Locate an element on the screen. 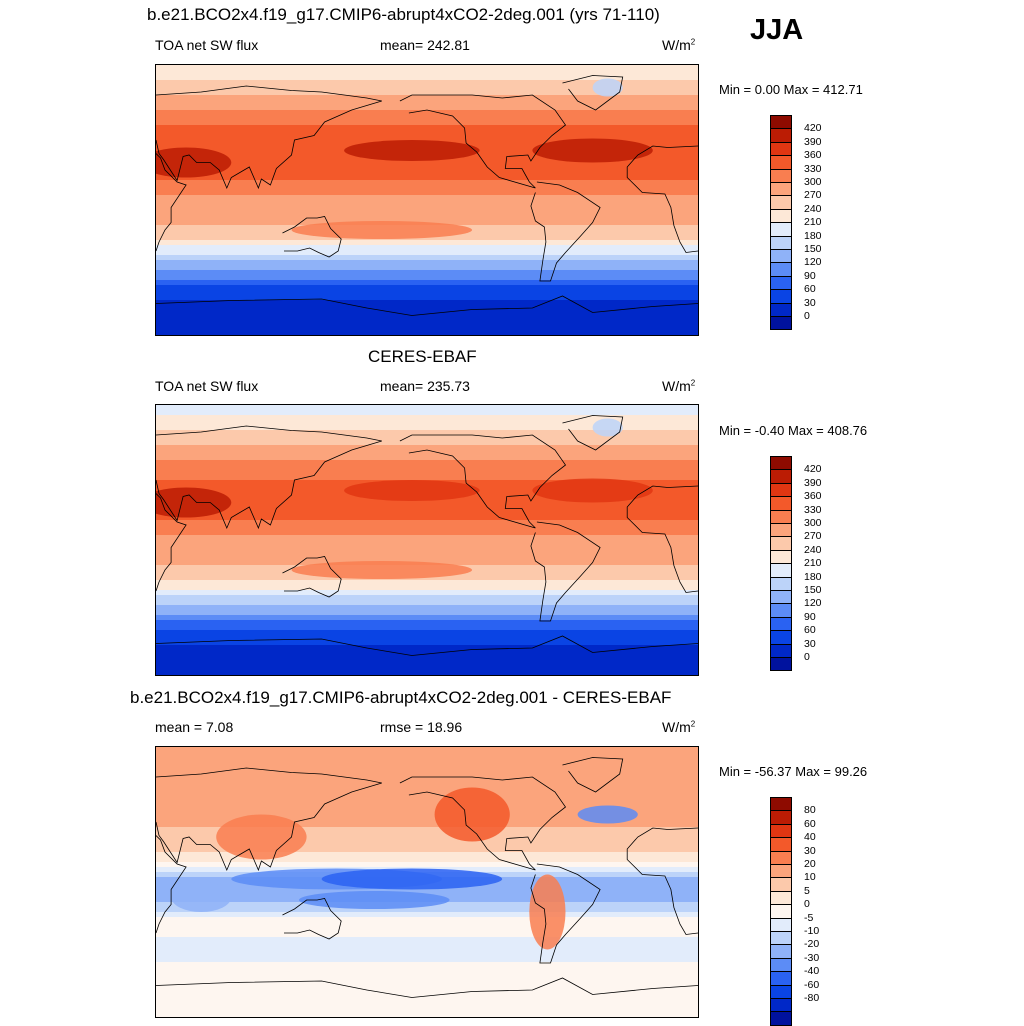 The image size is (1024, 1026). greenland-outline is located at coordinates (593, 93).